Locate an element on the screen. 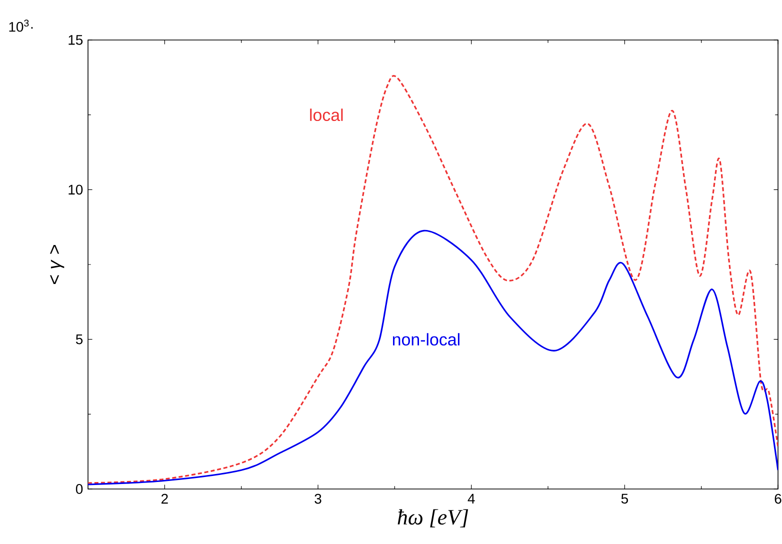  x-tick-label: 3 is located at coordinates (318, 499).